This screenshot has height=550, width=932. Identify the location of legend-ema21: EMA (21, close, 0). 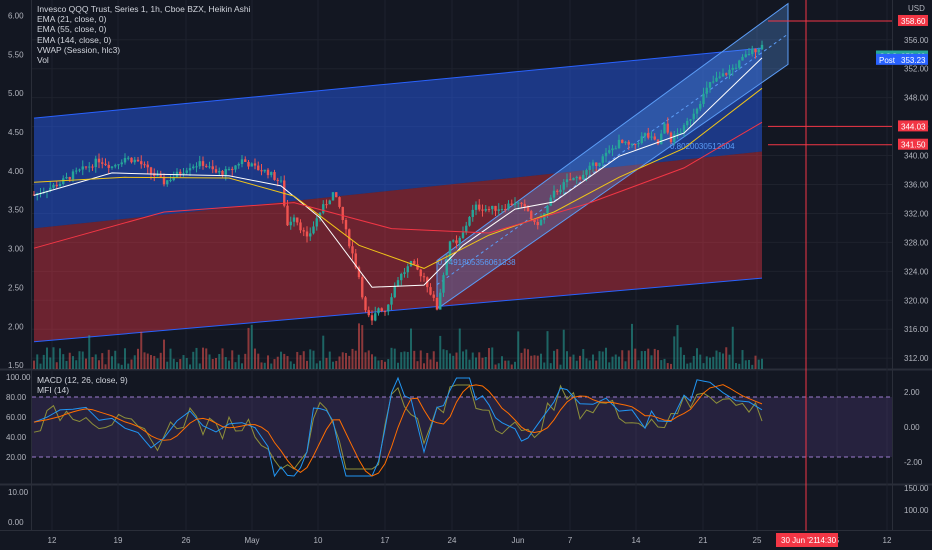
(72, 19).